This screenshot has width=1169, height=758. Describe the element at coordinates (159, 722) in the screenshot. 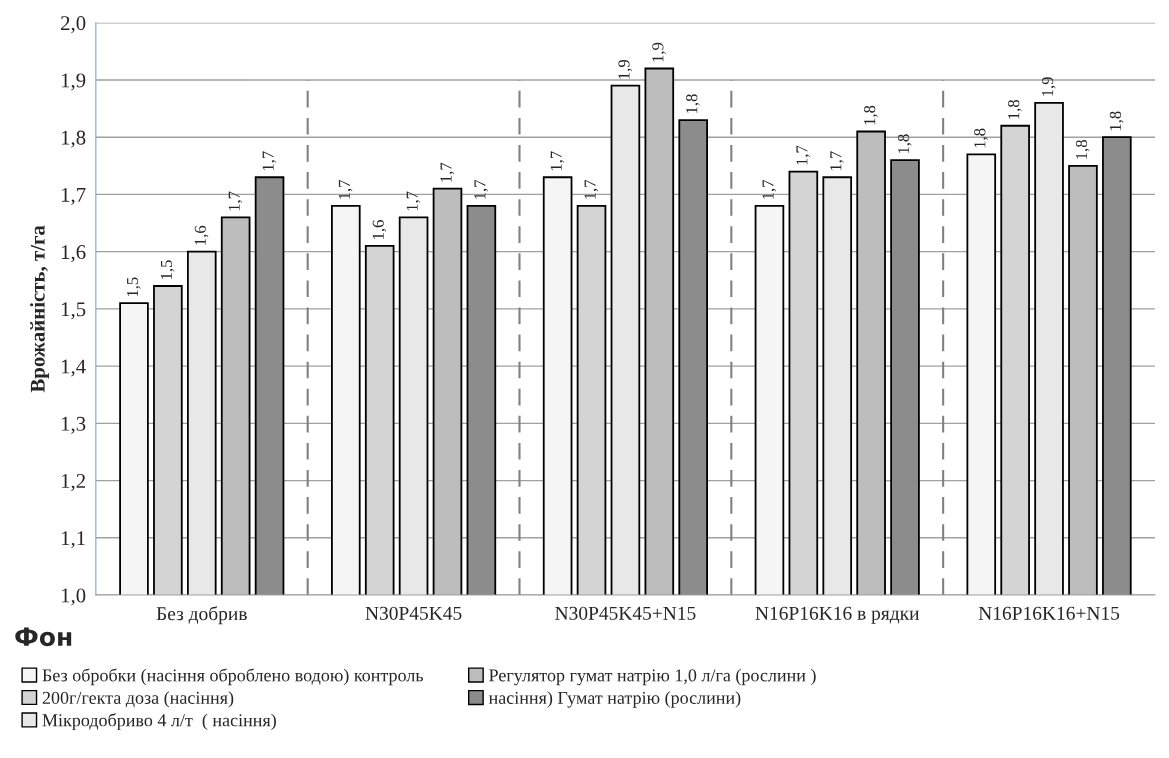

I see `legend-label: Мікродобриво 4 л/т ( насіння)` at that location.